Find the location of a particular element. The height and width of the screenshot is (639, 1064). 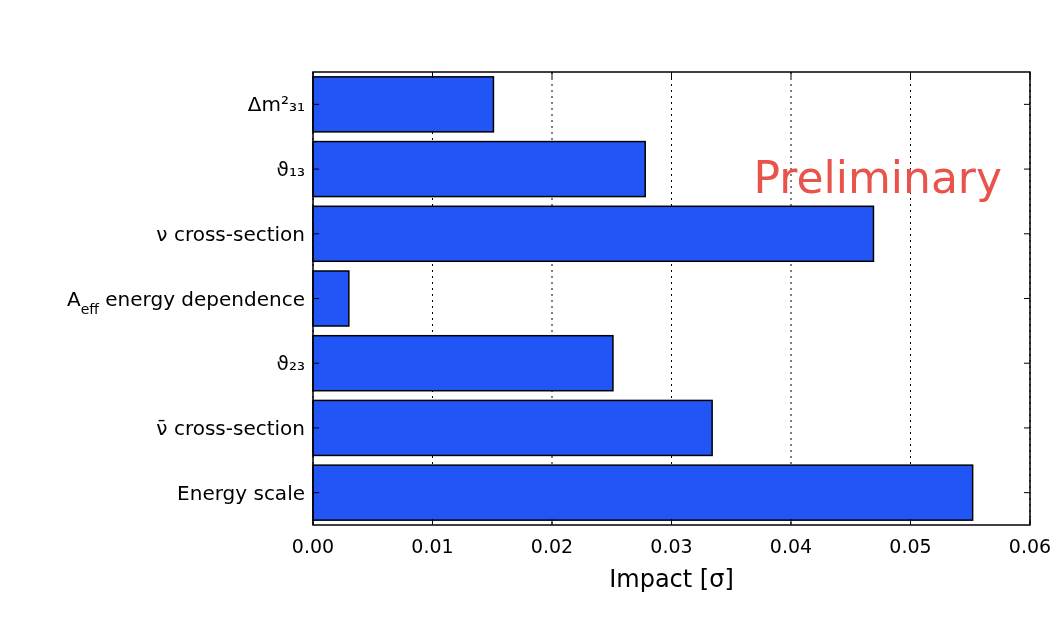

x-tick-label: 0.00 is located at coordinates (313, 546).